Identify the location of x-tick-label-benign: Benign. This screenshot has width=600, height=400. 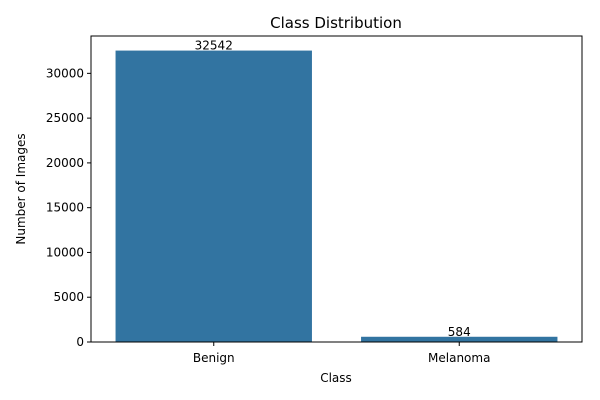
(214, 358).